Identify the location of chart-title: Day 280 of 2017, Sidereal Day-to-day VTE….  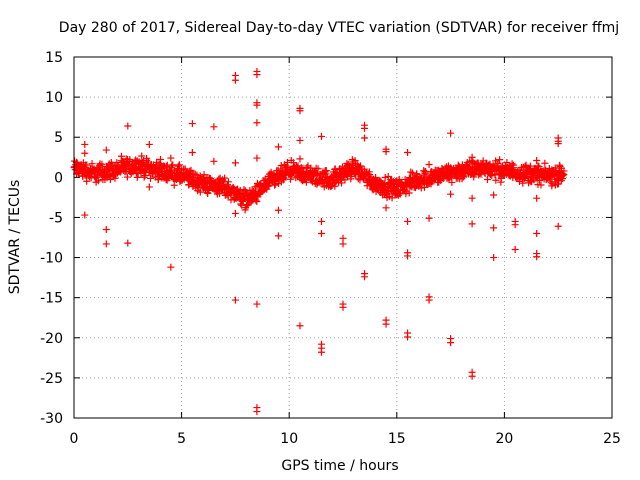
(339, 28).